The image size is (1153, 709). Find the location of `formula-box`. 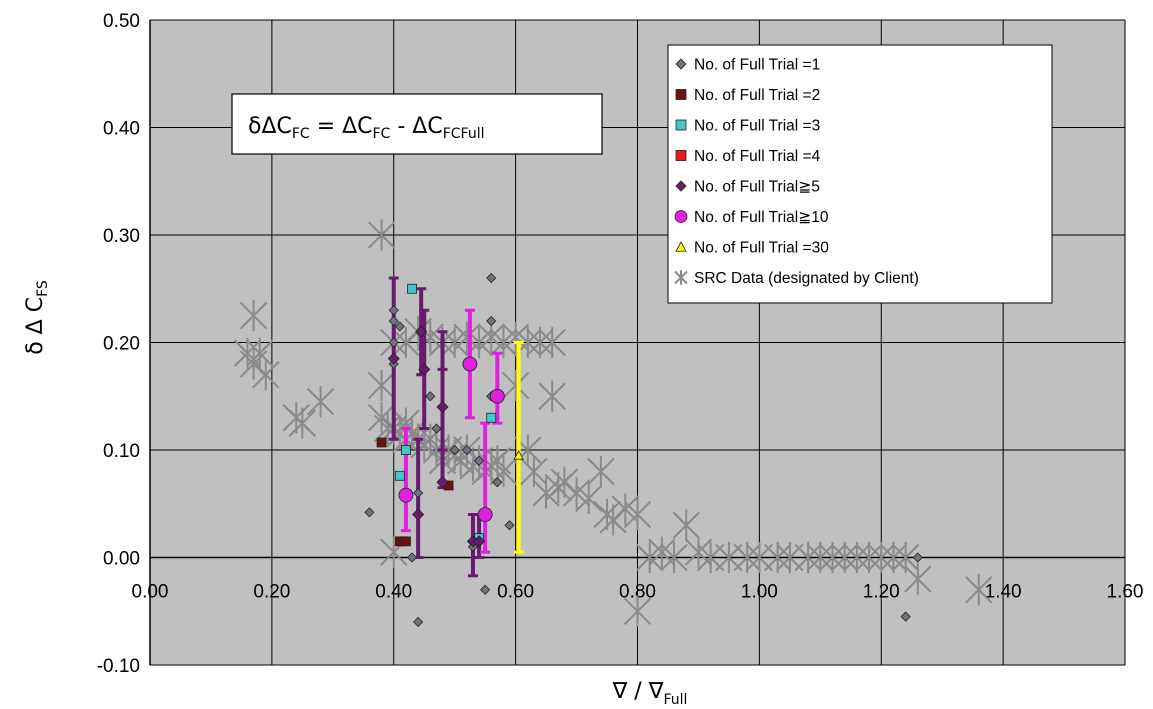

formula-box is located at coordinates (417, 124).